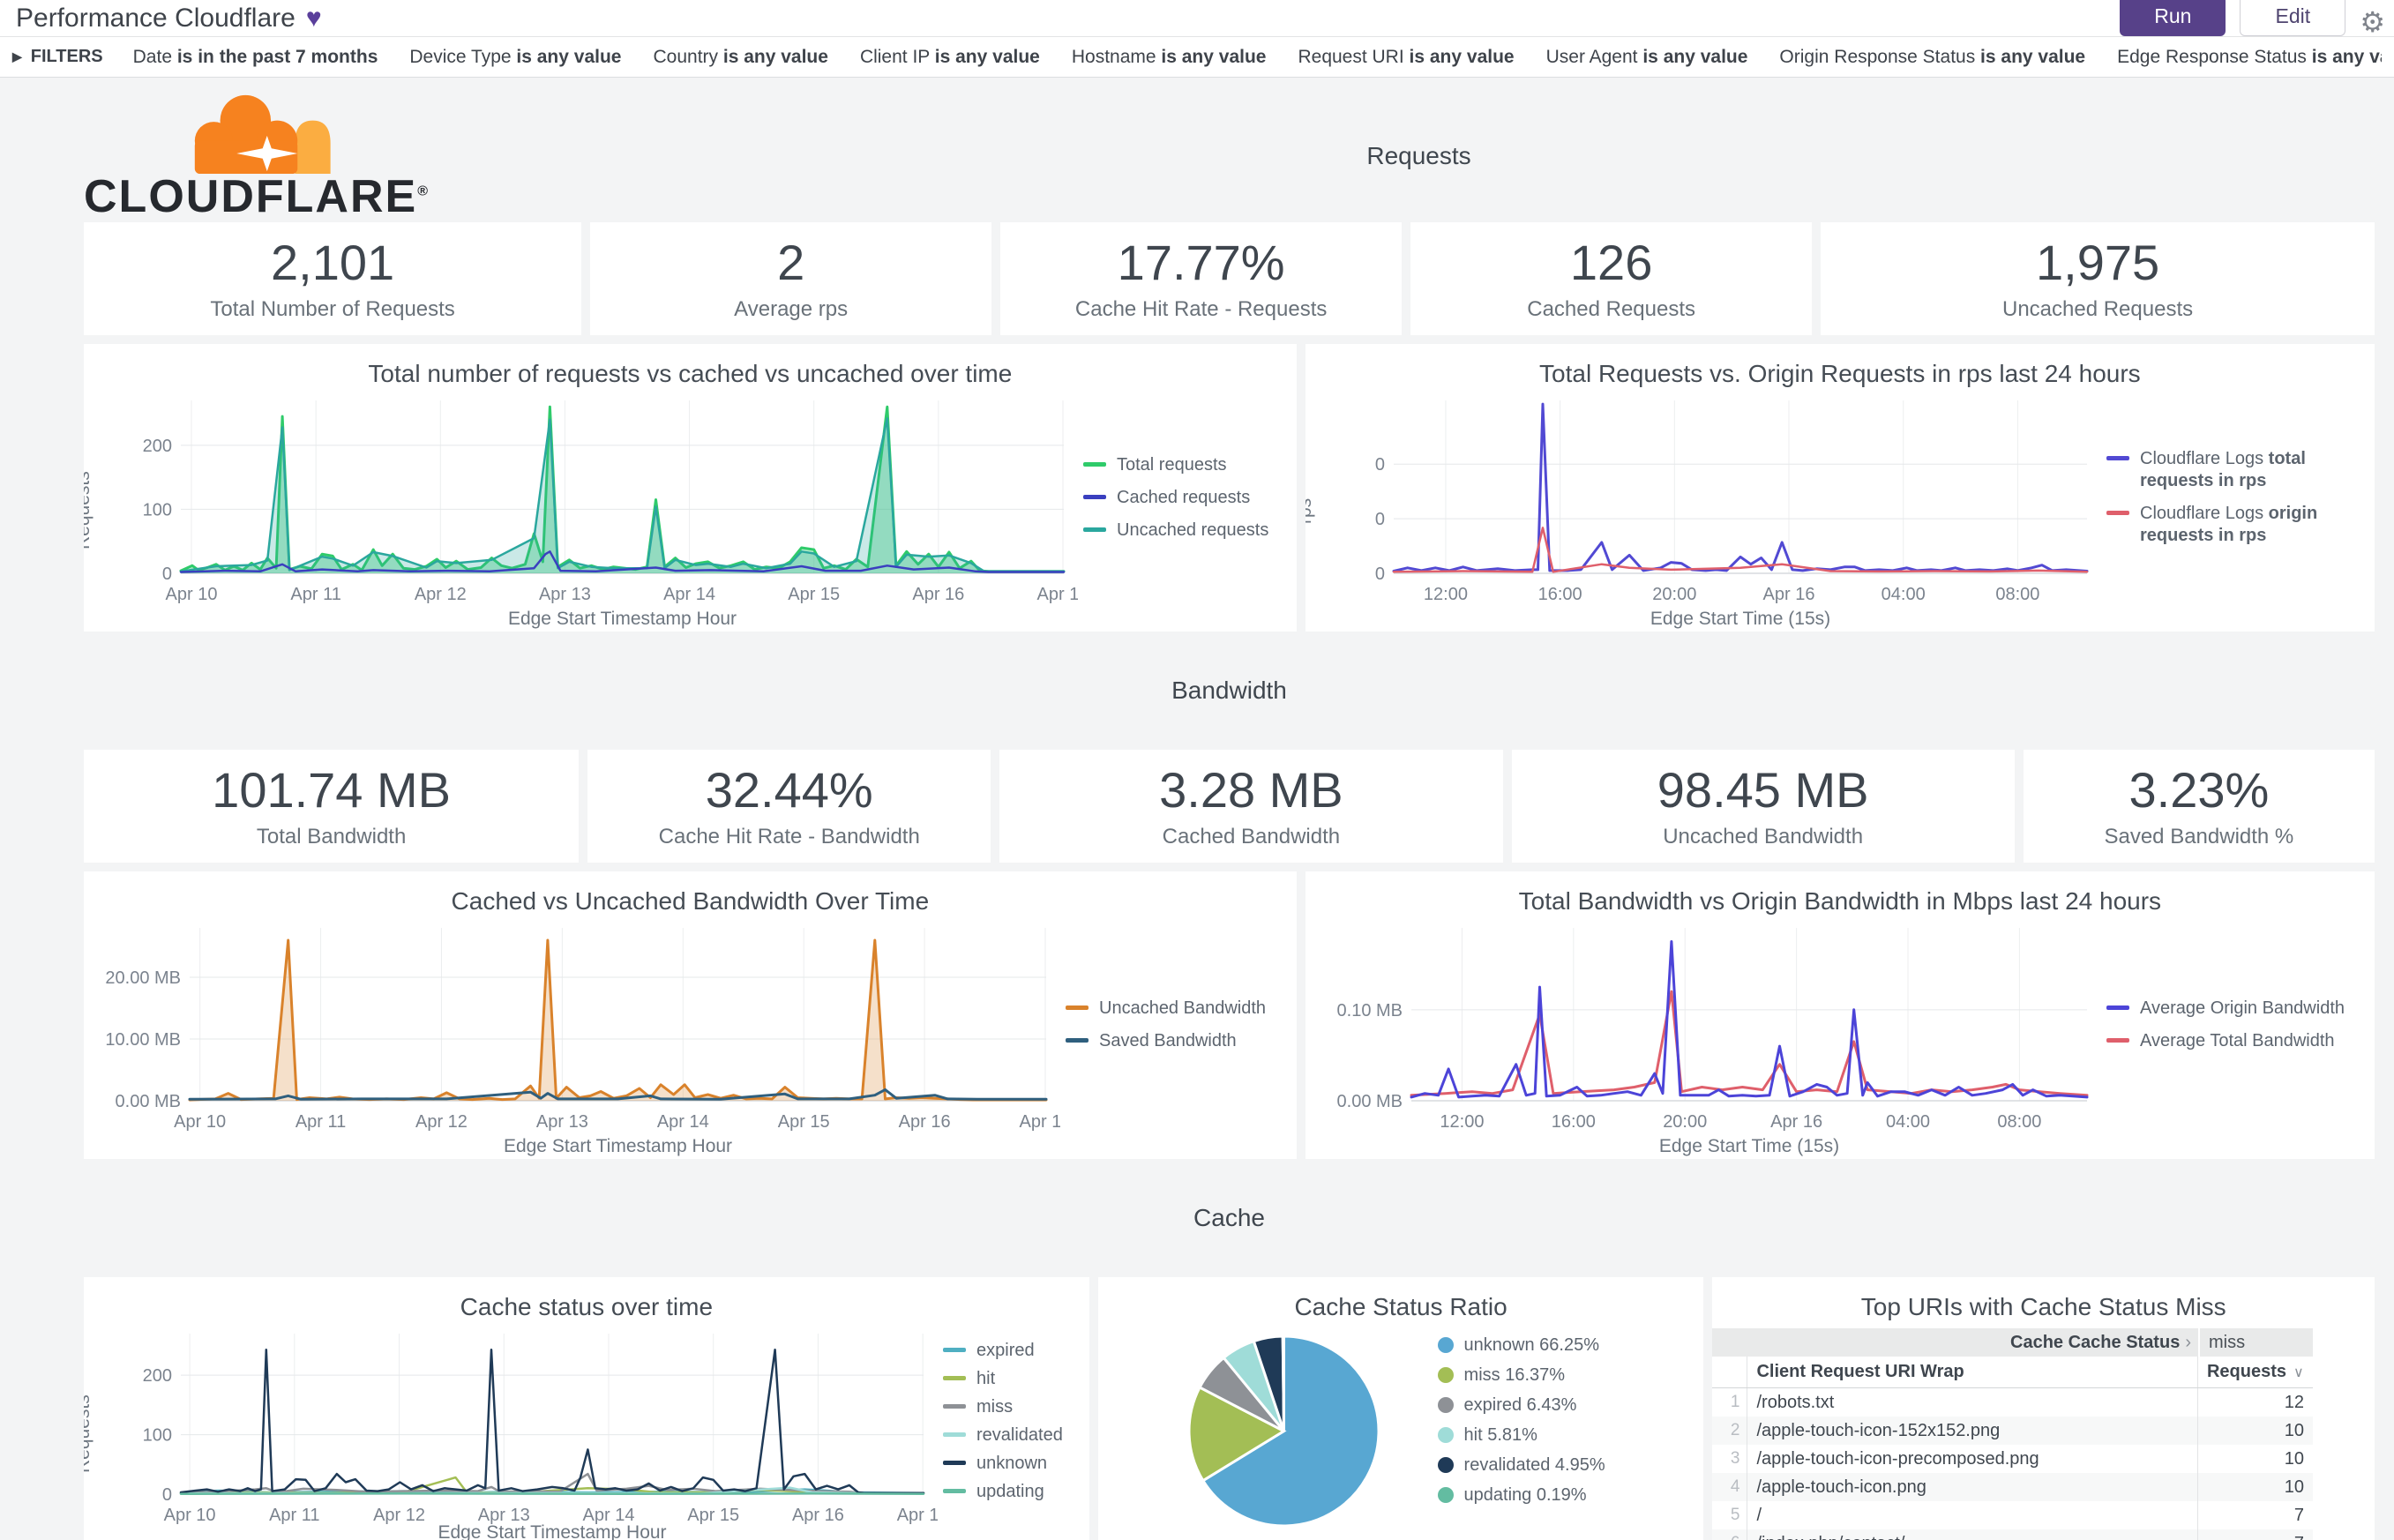 The width and height of the screenshot is (2394, 1540). I want to click on legend-item: expired, so click(1010, 1351).